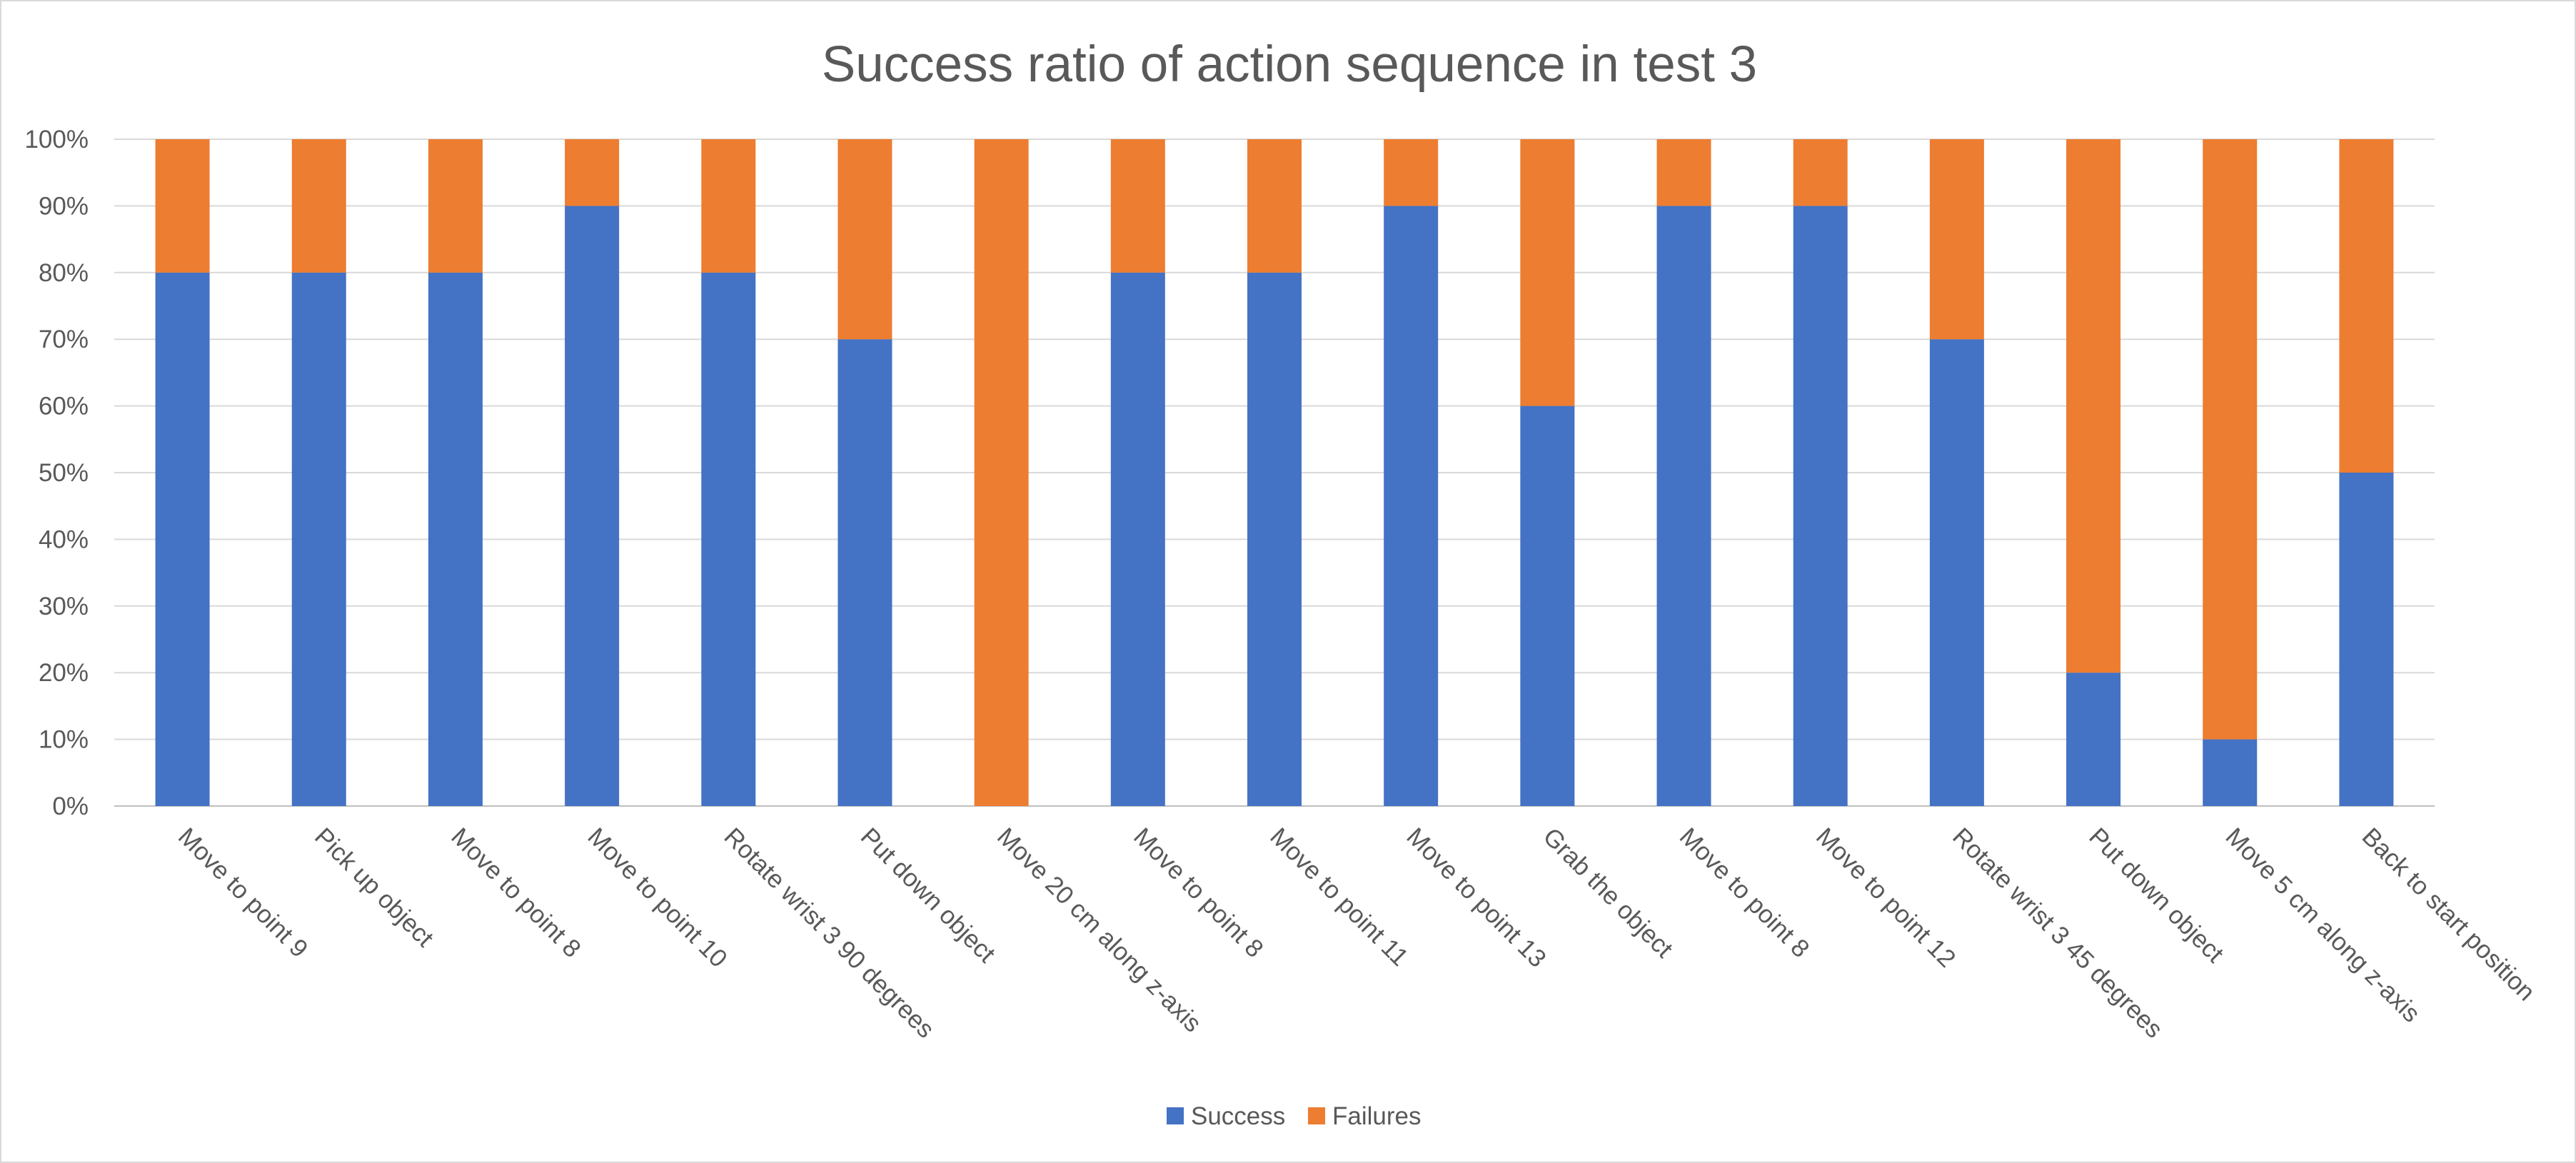 The image size is (2576, 1163). Describe the element at coordinates (1339, 897) in the screenshot. I see `x-tick-label: Move to point 11` at that location.